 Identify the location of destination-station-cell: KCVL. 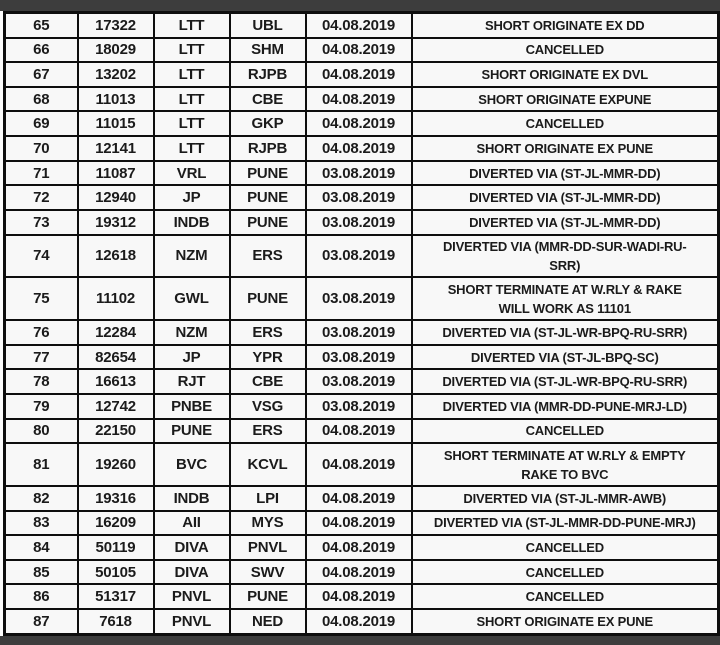
(267, 465).